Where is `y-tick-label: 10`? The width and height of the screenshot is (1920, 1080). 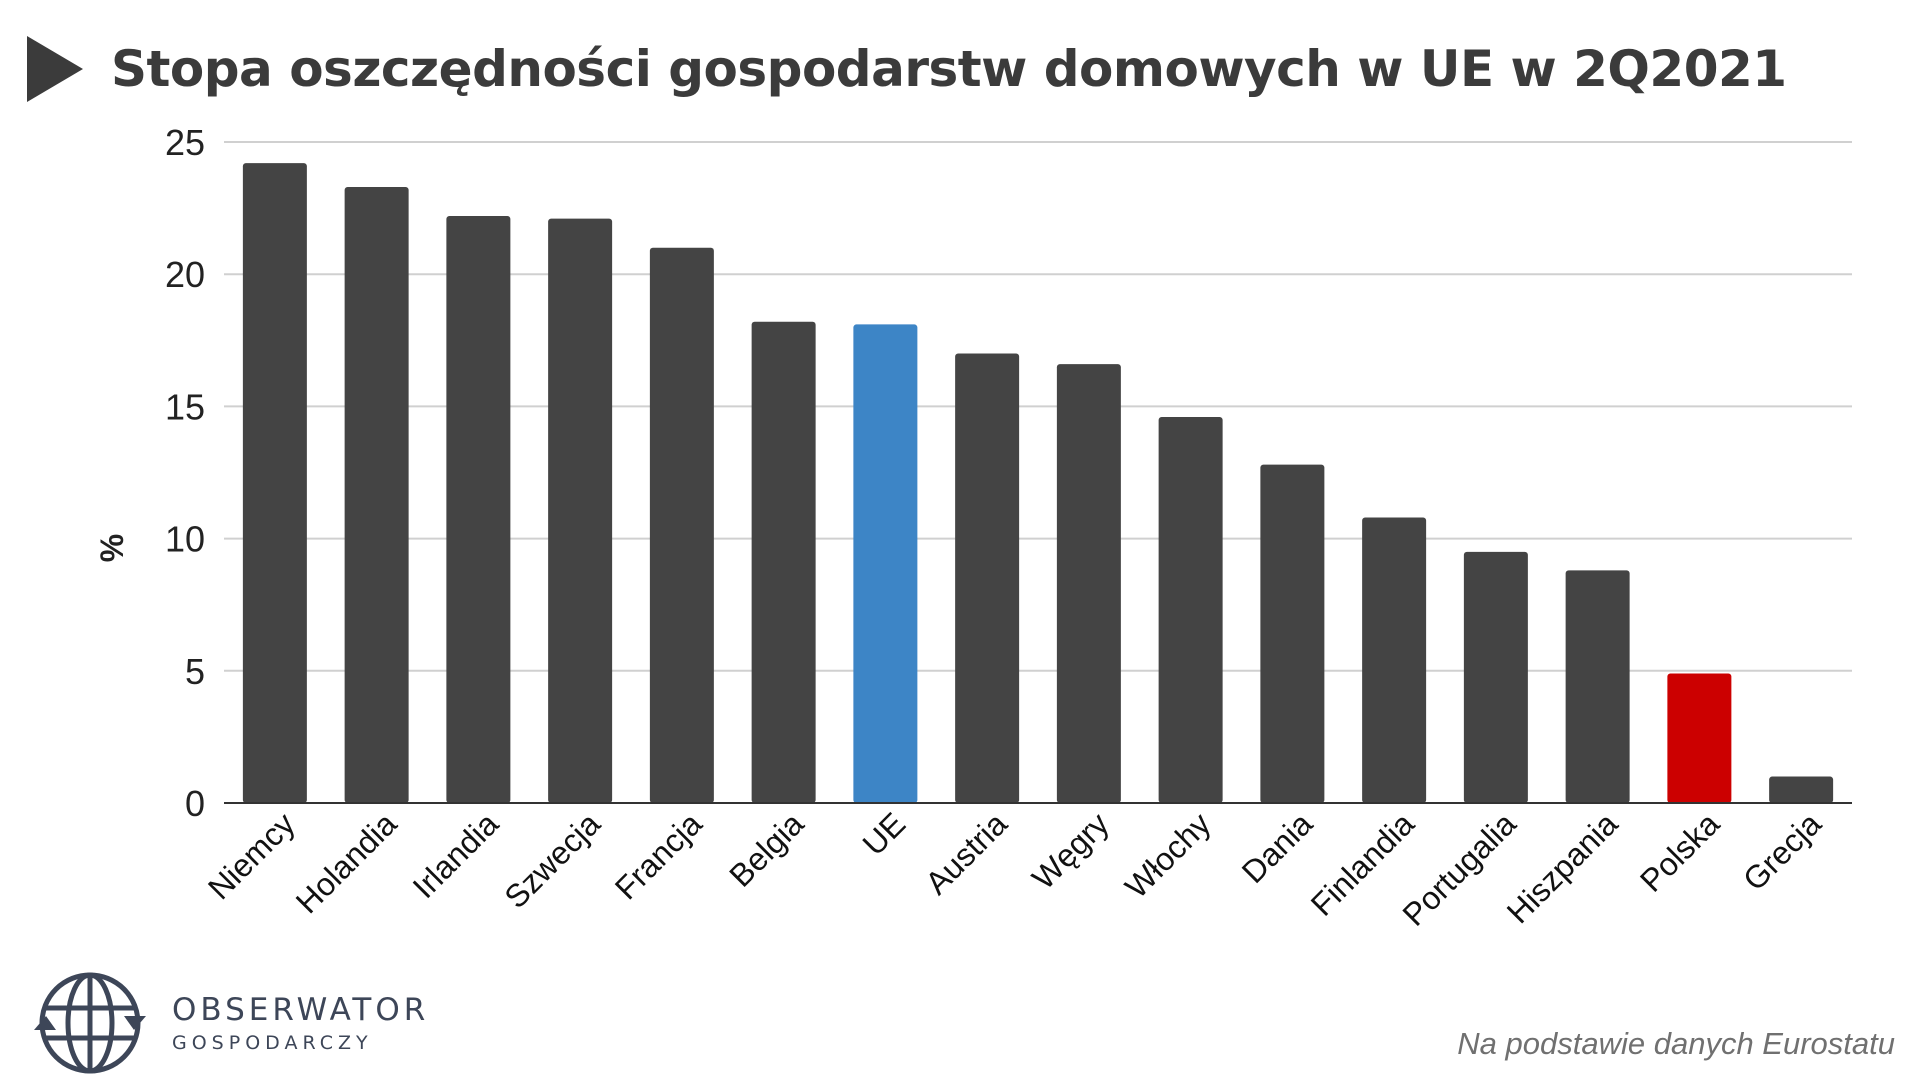
y-tick-label: 10 is located at coordinates (185, 539).